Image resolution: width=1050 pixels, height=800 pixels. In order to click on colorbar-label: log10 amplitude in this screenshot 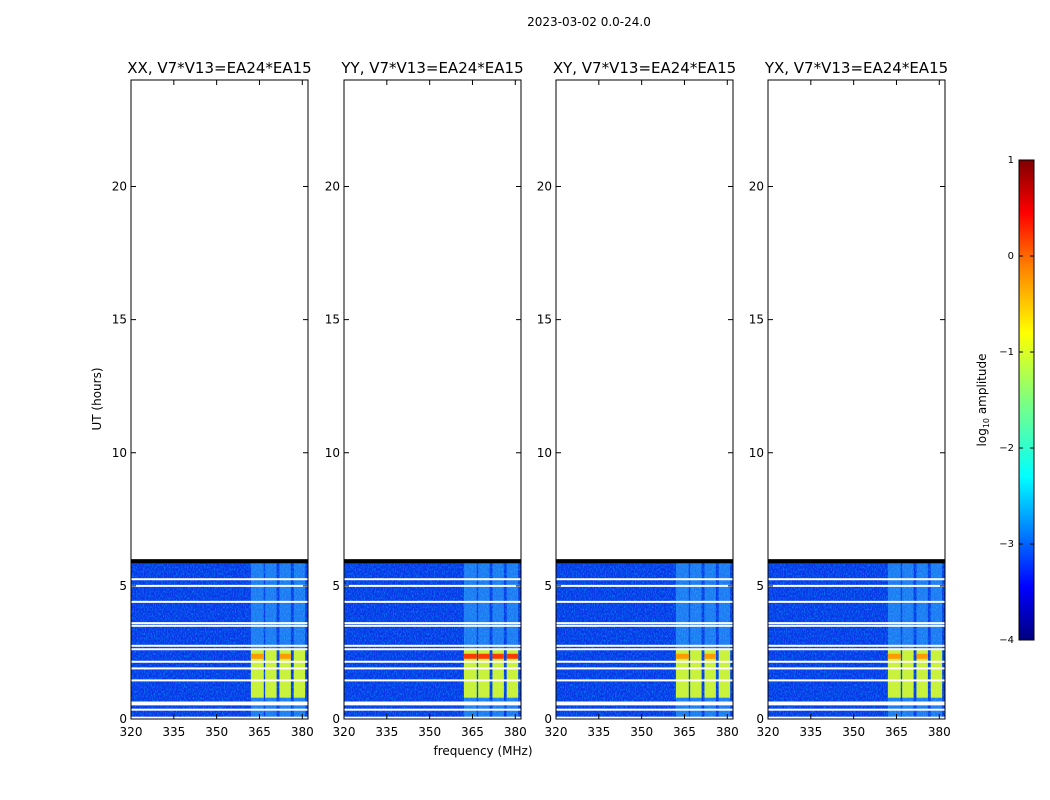, I will do `click(983, 400)`.